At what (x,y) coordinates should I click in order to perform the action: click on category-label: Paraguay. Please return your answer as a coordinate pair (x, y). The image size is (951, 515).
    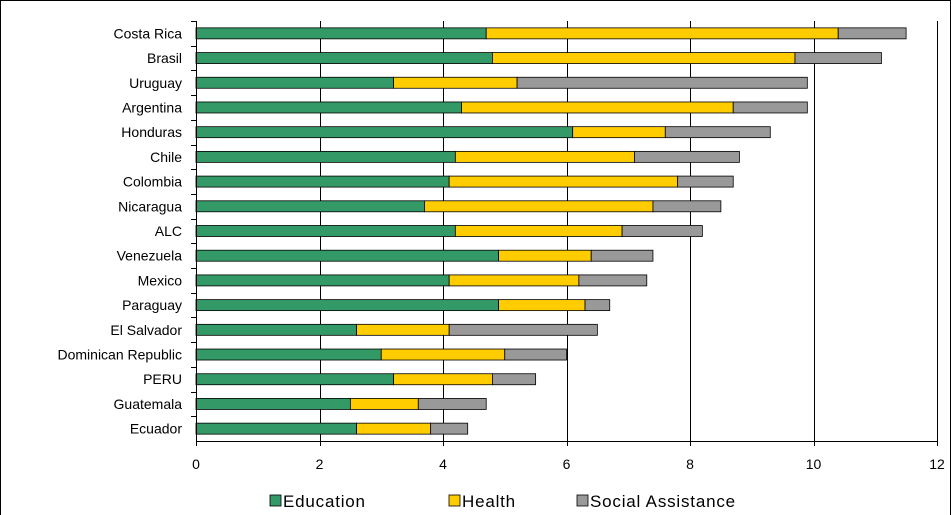
    Looking at the image, I should click on (152, 305).